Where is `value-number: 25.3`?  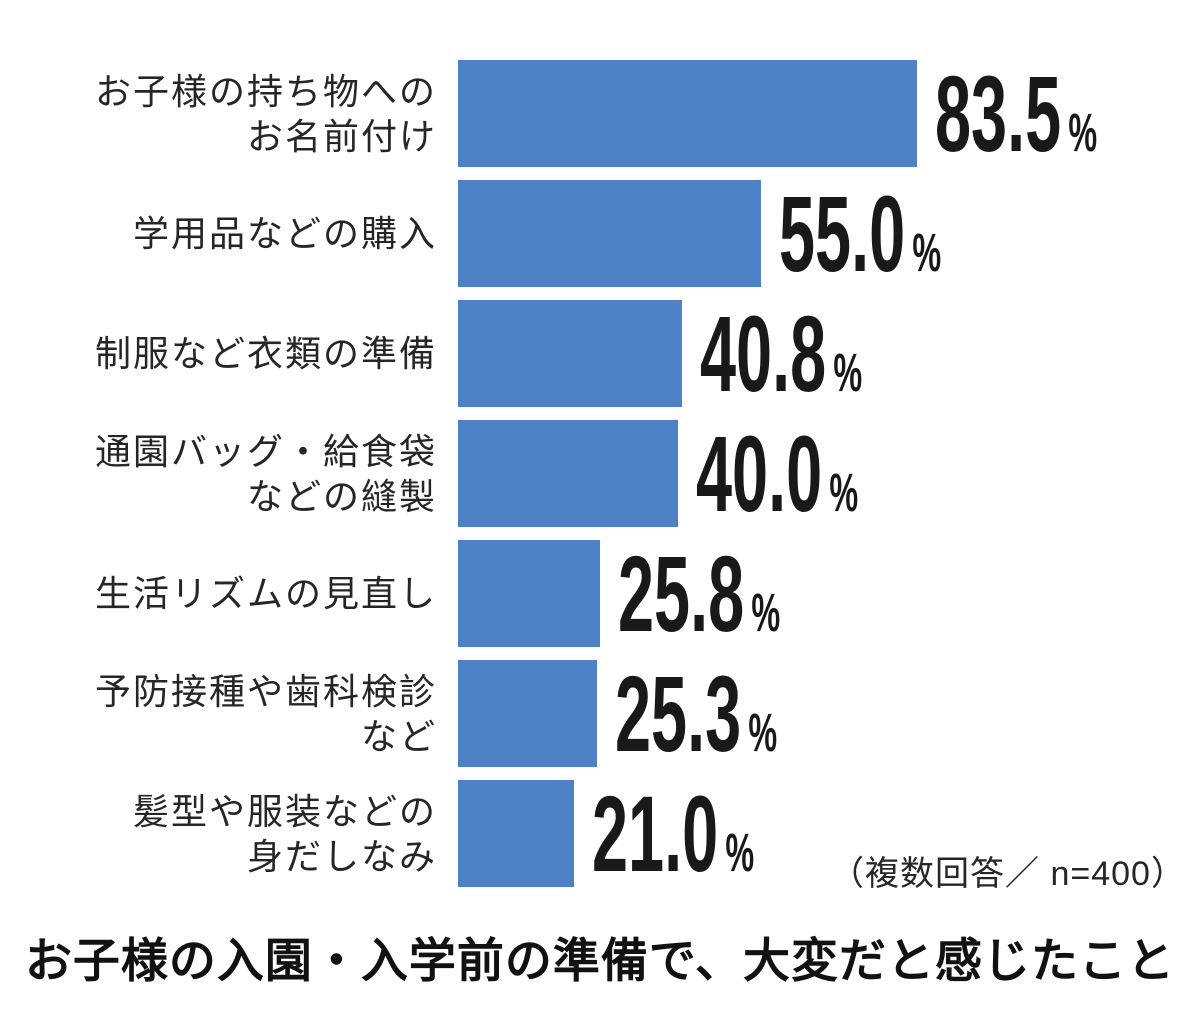
value-number: 25.3 is located at coordinates (678, 713).